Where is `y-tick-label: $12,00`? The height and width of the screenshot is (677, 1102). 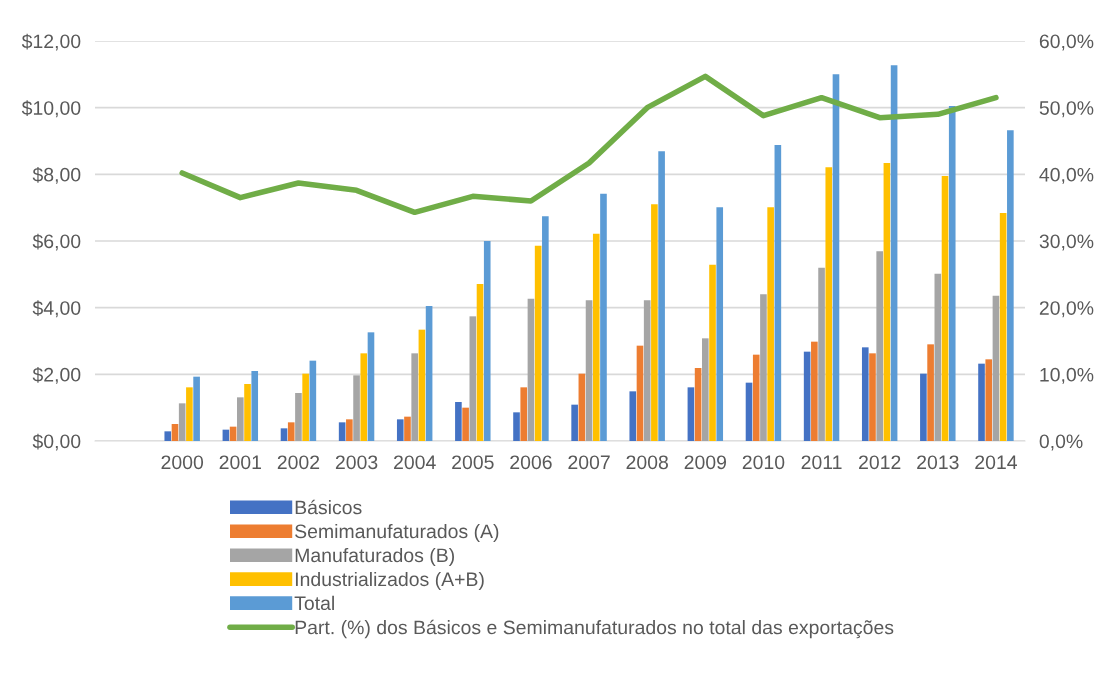
y-tick-label: $12,00 is located at coordinates (51, 42).